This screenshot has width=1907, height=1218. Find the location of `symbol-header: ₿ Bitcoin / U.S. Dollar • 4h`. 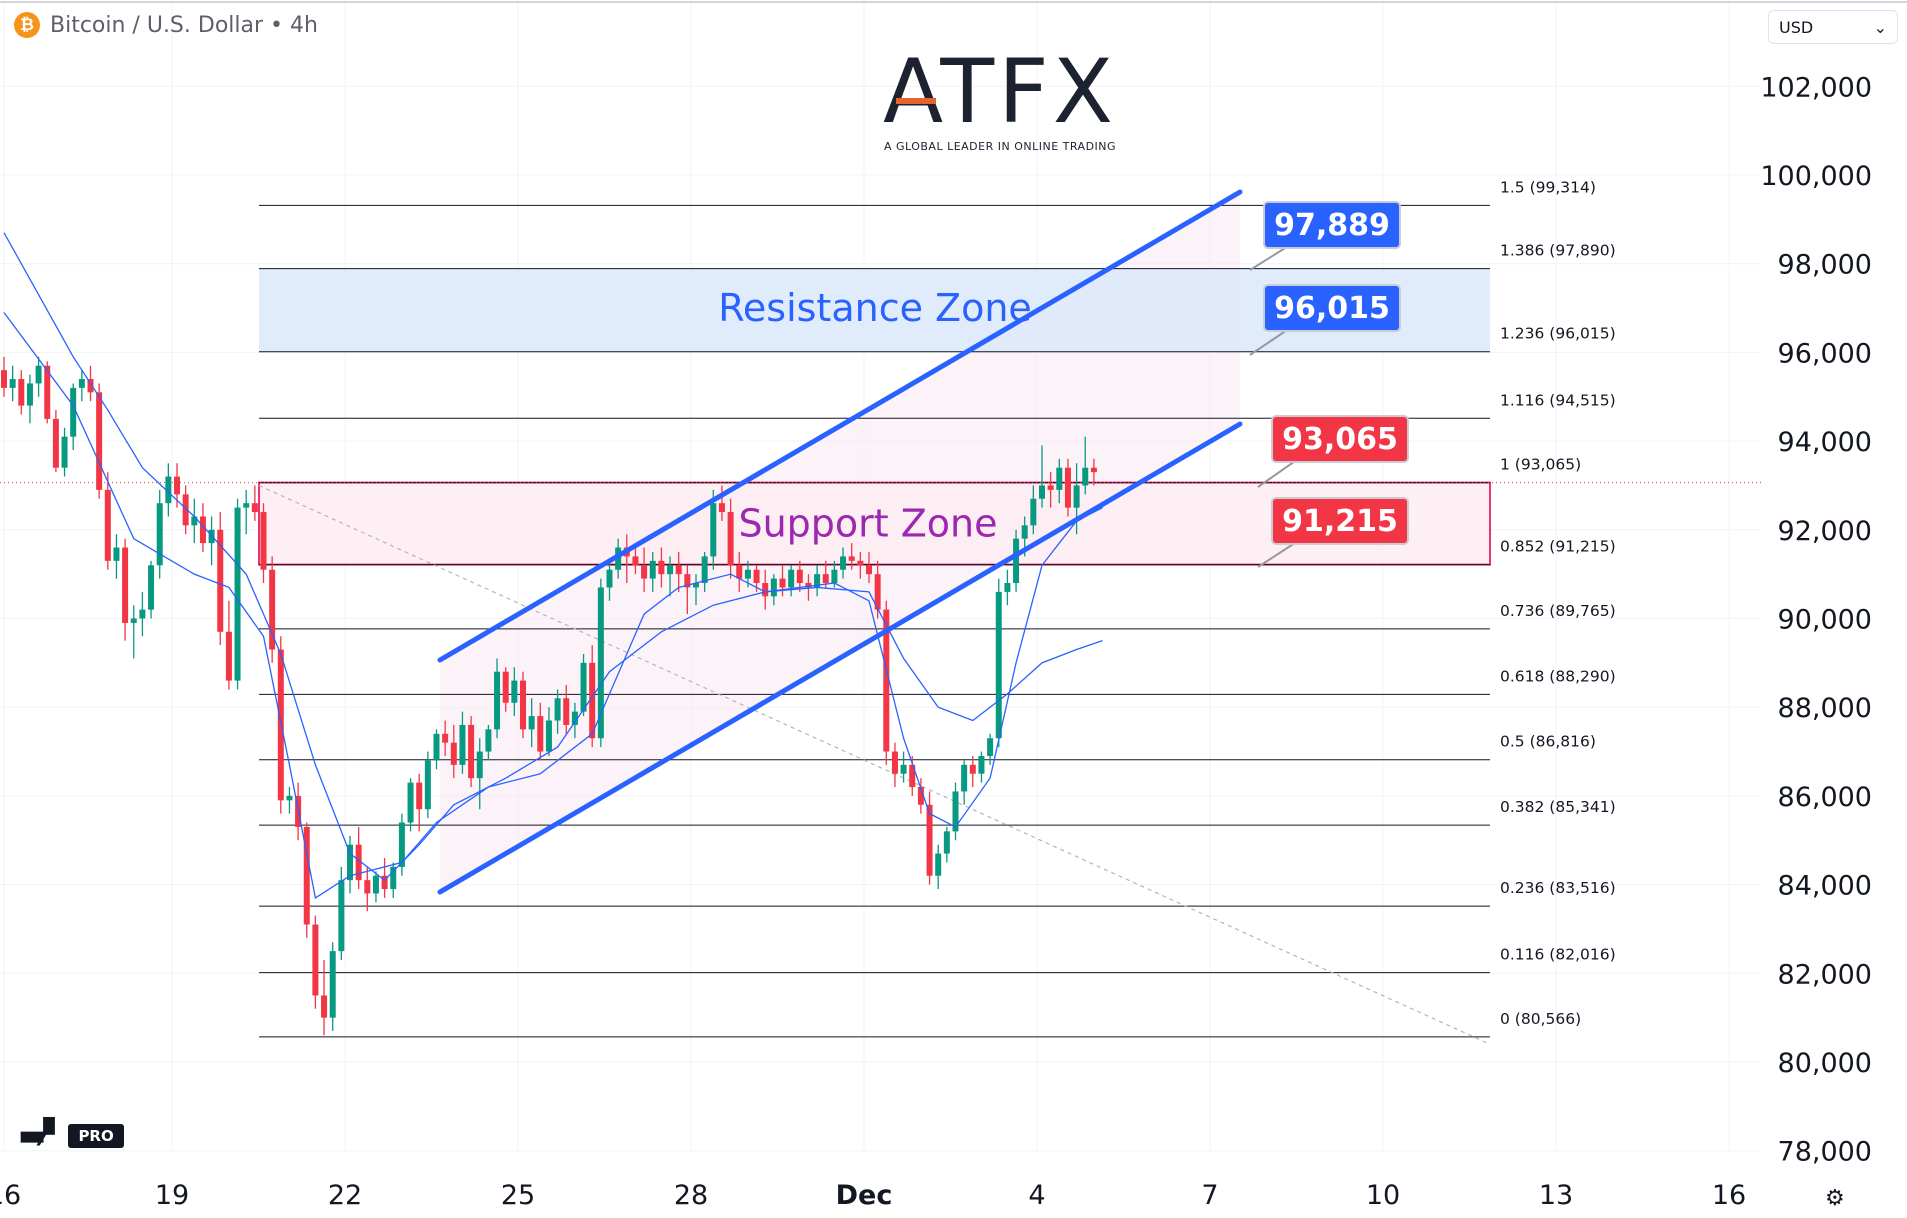

symbol-header: ₿ Bitcoin / U.S. Dollar • 4h is located at coordinates (166, 25).